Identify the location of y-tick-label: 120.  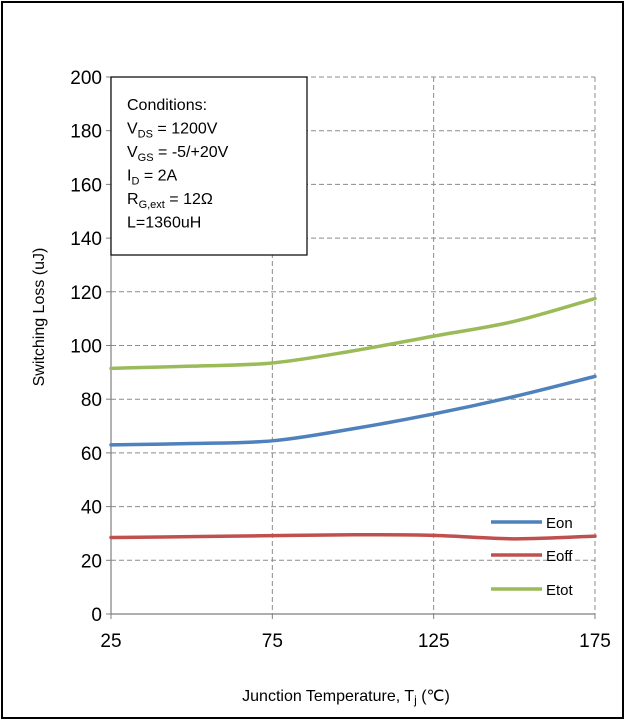
(86, 293).